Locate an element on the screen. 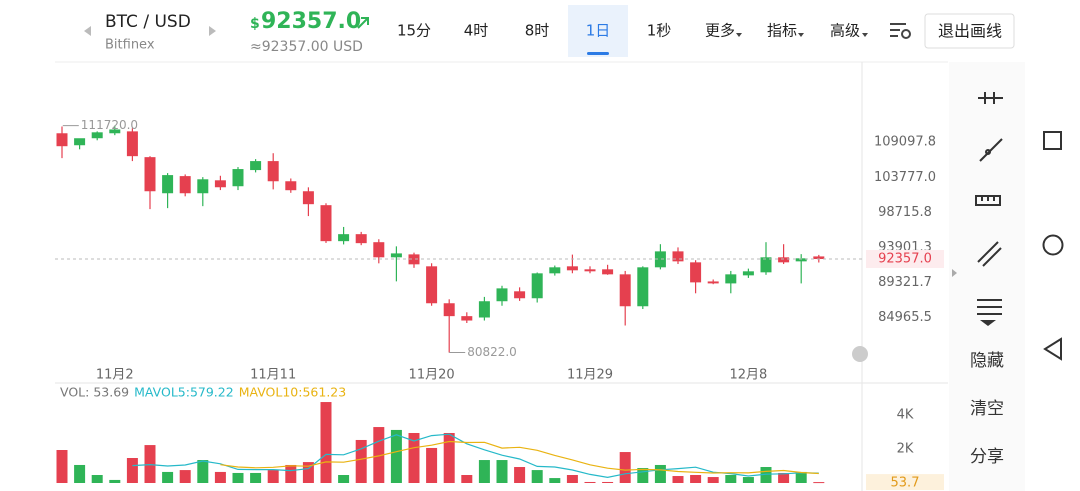 This screenshot has width=1080, height=491. last-price-label: 92357.0 is located at coordinates (905, 259).